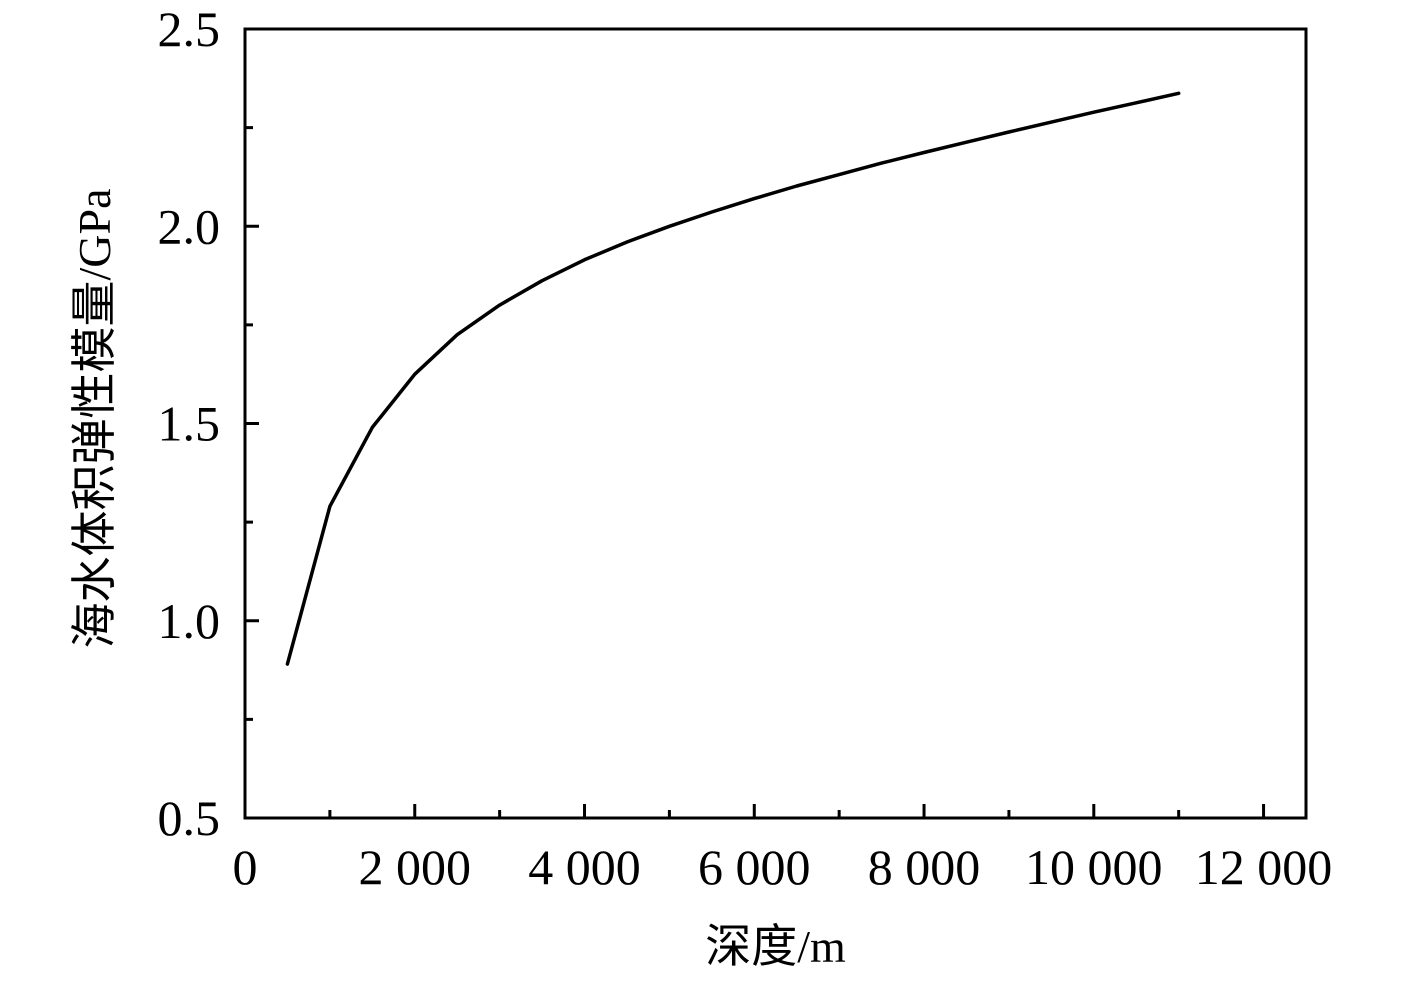  Describe the element at coordinates (1094, 867) in the screenshot. I see `x-tick-label: 10 000` at that location.